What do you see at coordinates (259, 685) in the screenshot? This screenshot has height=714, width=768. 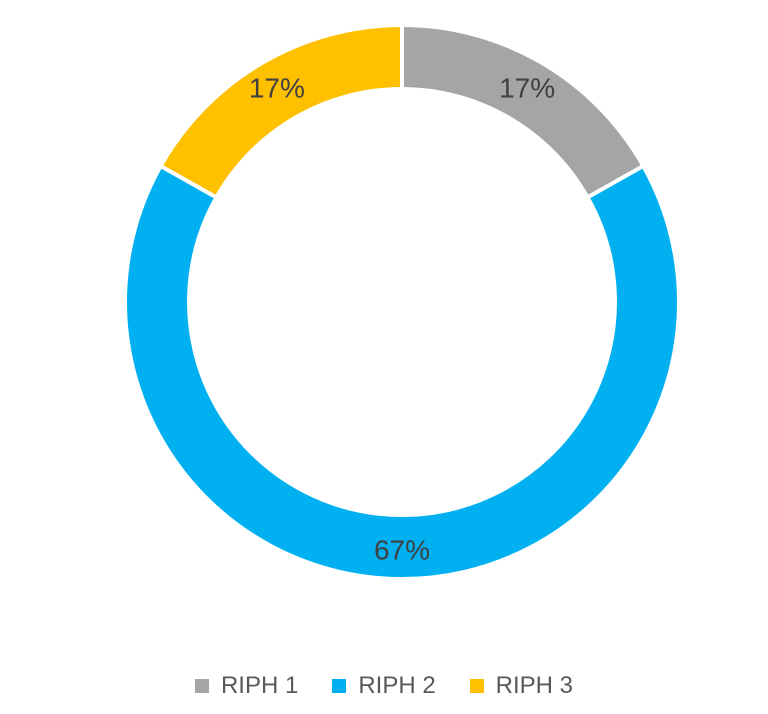 I see `legend-label-riph-1: RIPH 1` at bounding box center [259, 685].